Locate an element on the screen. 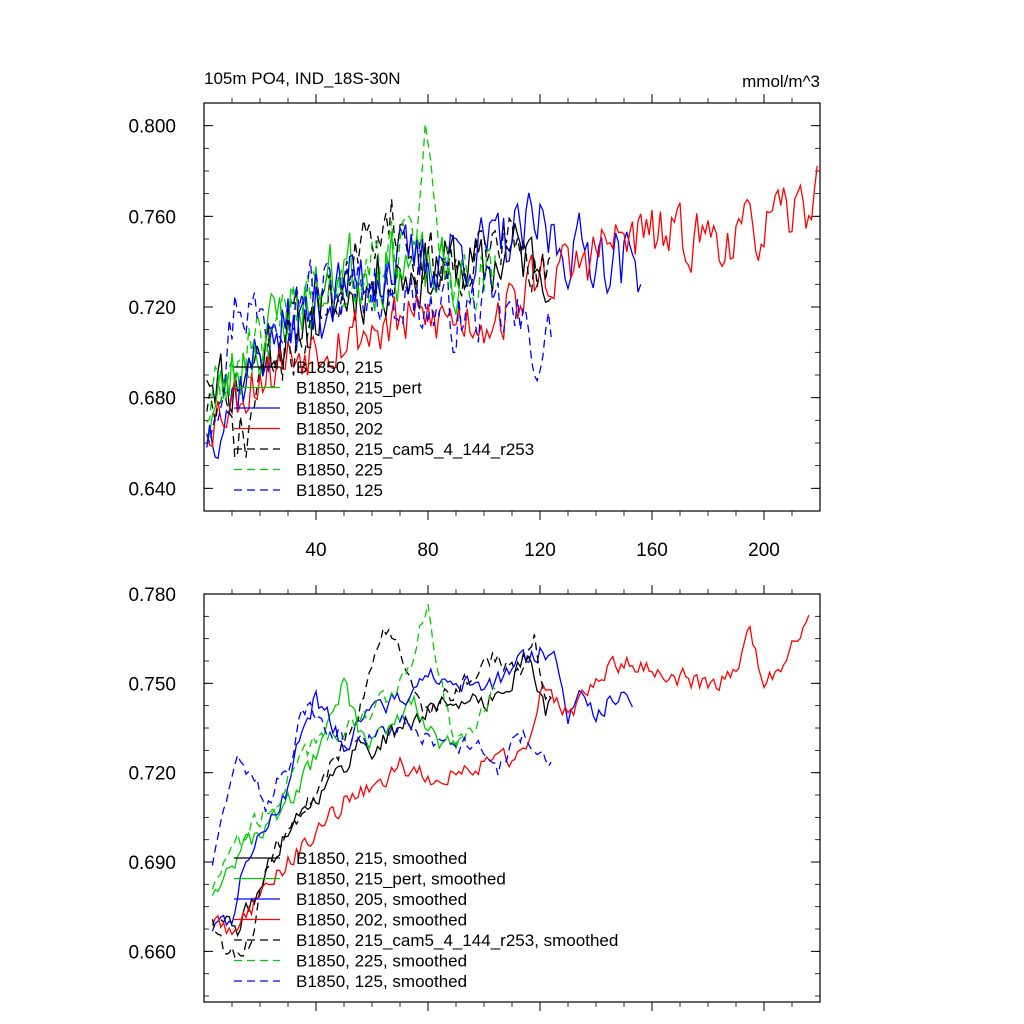  x-tick-label: 40 is located at coordinates (315, 550).